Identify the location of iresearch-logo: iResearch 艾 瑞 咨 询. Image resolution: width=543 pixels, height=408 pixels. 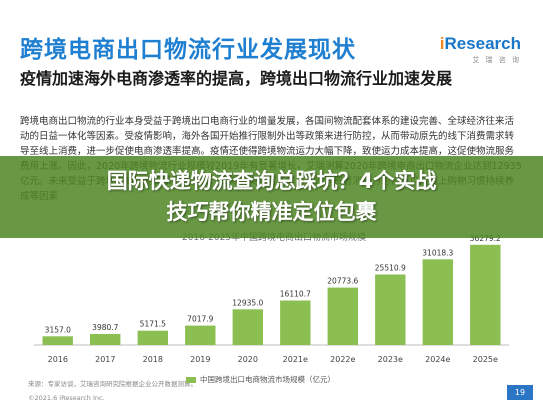
(480, 49).